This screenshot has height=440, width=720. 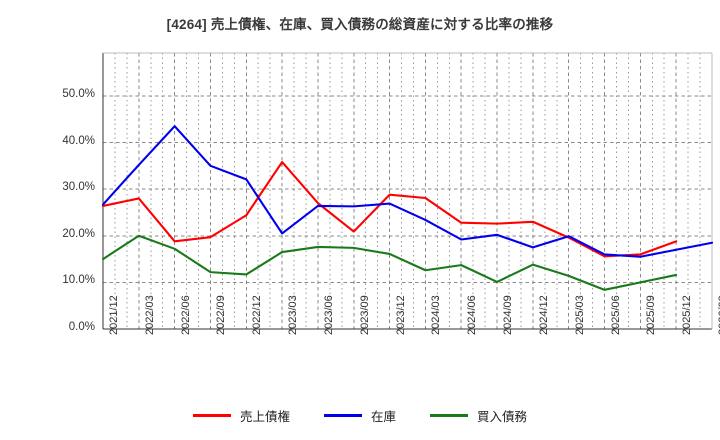 I want to click on legend-item: 在庫, so click(x=359, y=415).